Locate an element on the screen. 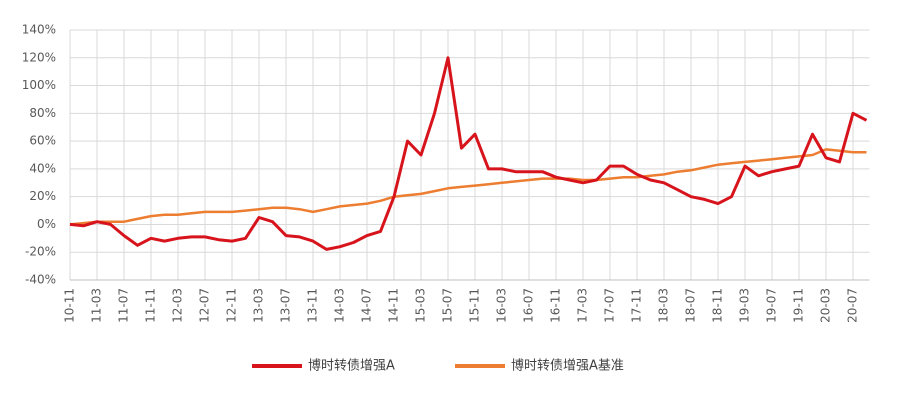 The width and height of the screenshot is (900, 401). x-tick-label: 12-11 is located at coordinates (232, 305).